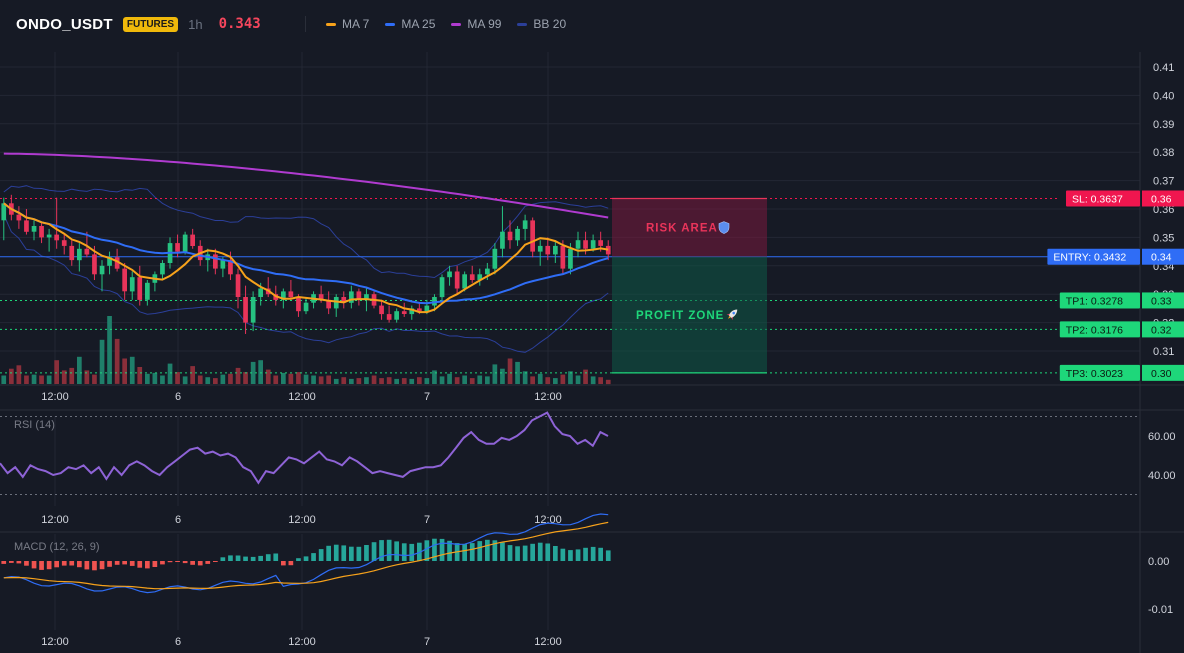 Image resolution: width=1184 pixels, height=653 pixels. Describe the element at coordinates (64, 24) in the screenshot. I see `symbol-name: ONDO_USDT` at that location.